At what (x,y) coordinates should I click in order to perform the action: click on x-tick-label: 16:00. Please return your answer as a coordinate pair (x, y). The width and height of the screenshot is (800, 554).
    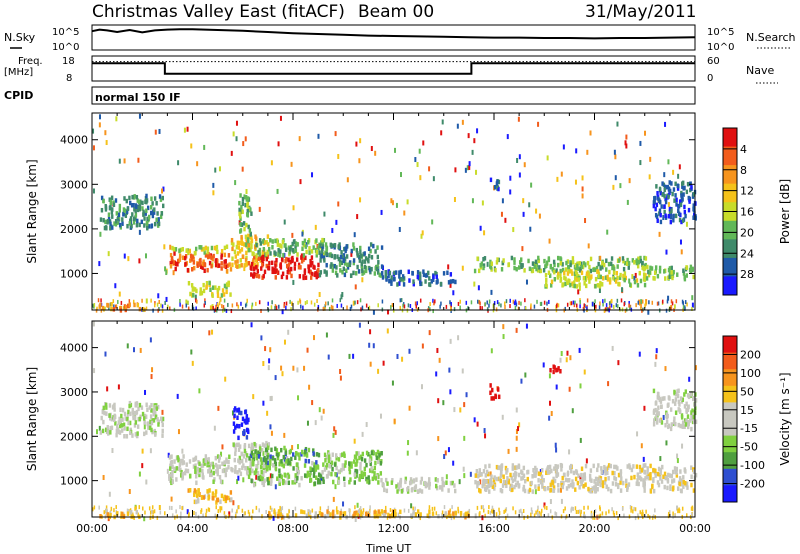
    Looking at the image, I should click on (494, 528).